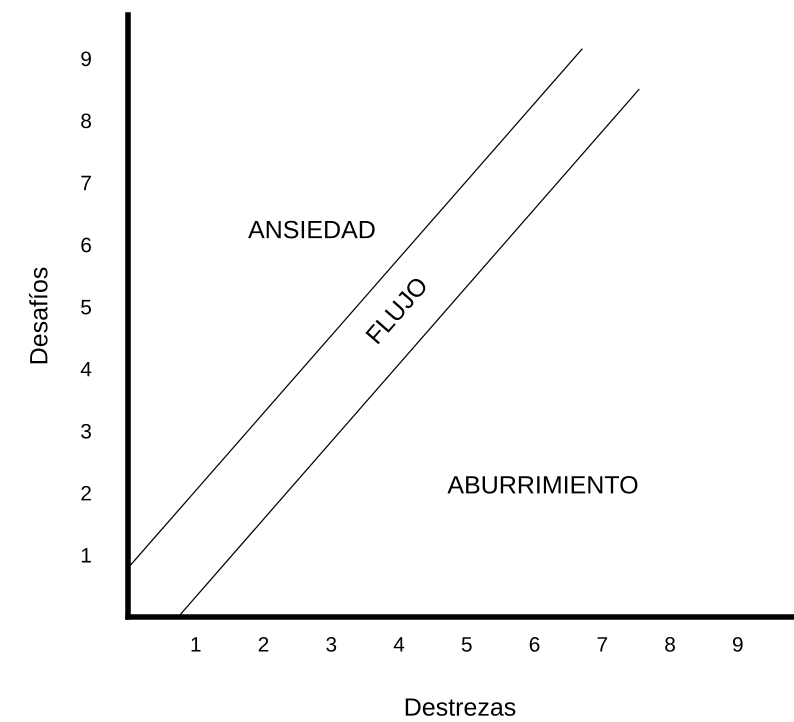  I want to click on x-tick-label: 3, so click(331, 644).